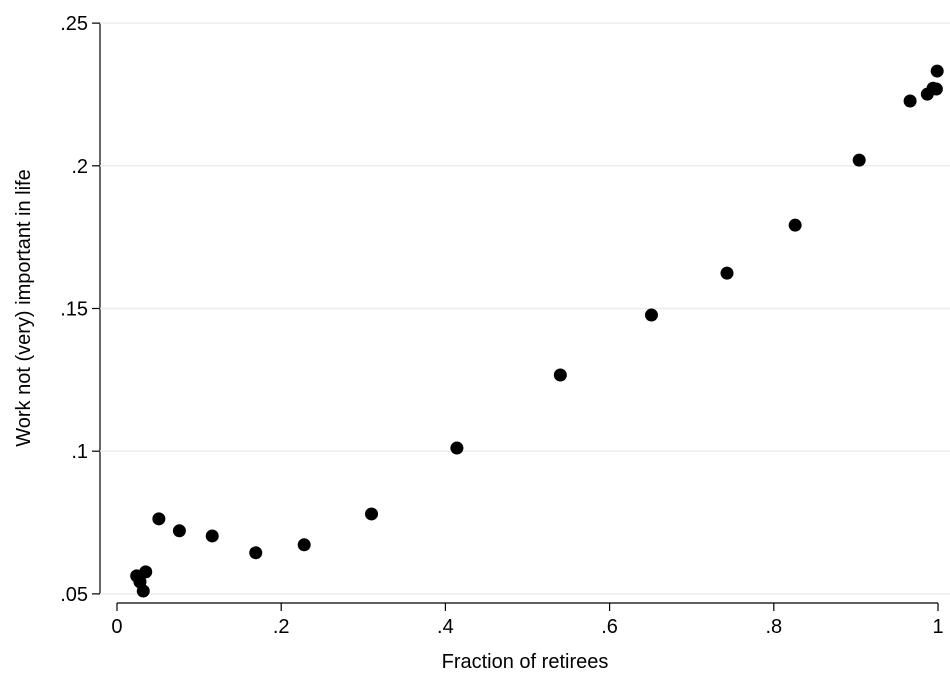 This screenshot has width=950, height=679. I want to click on x-tick-label: .8, so click(773, 627).